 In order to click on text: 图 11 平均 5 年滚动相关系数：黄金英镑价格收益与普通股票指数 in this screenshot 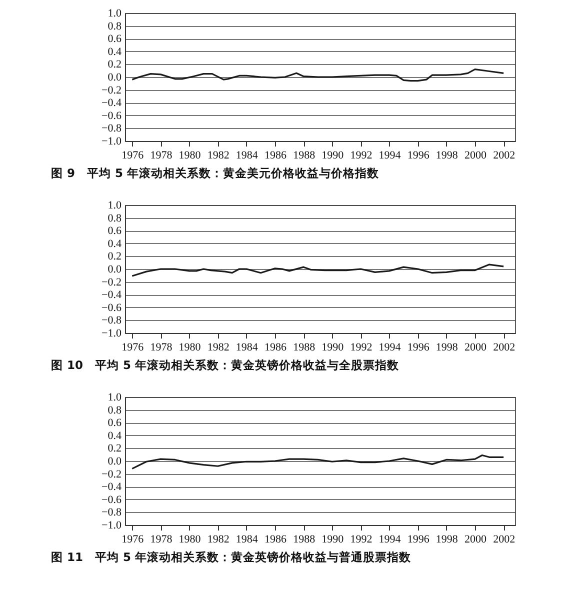, I will do `click(231, 557)`.